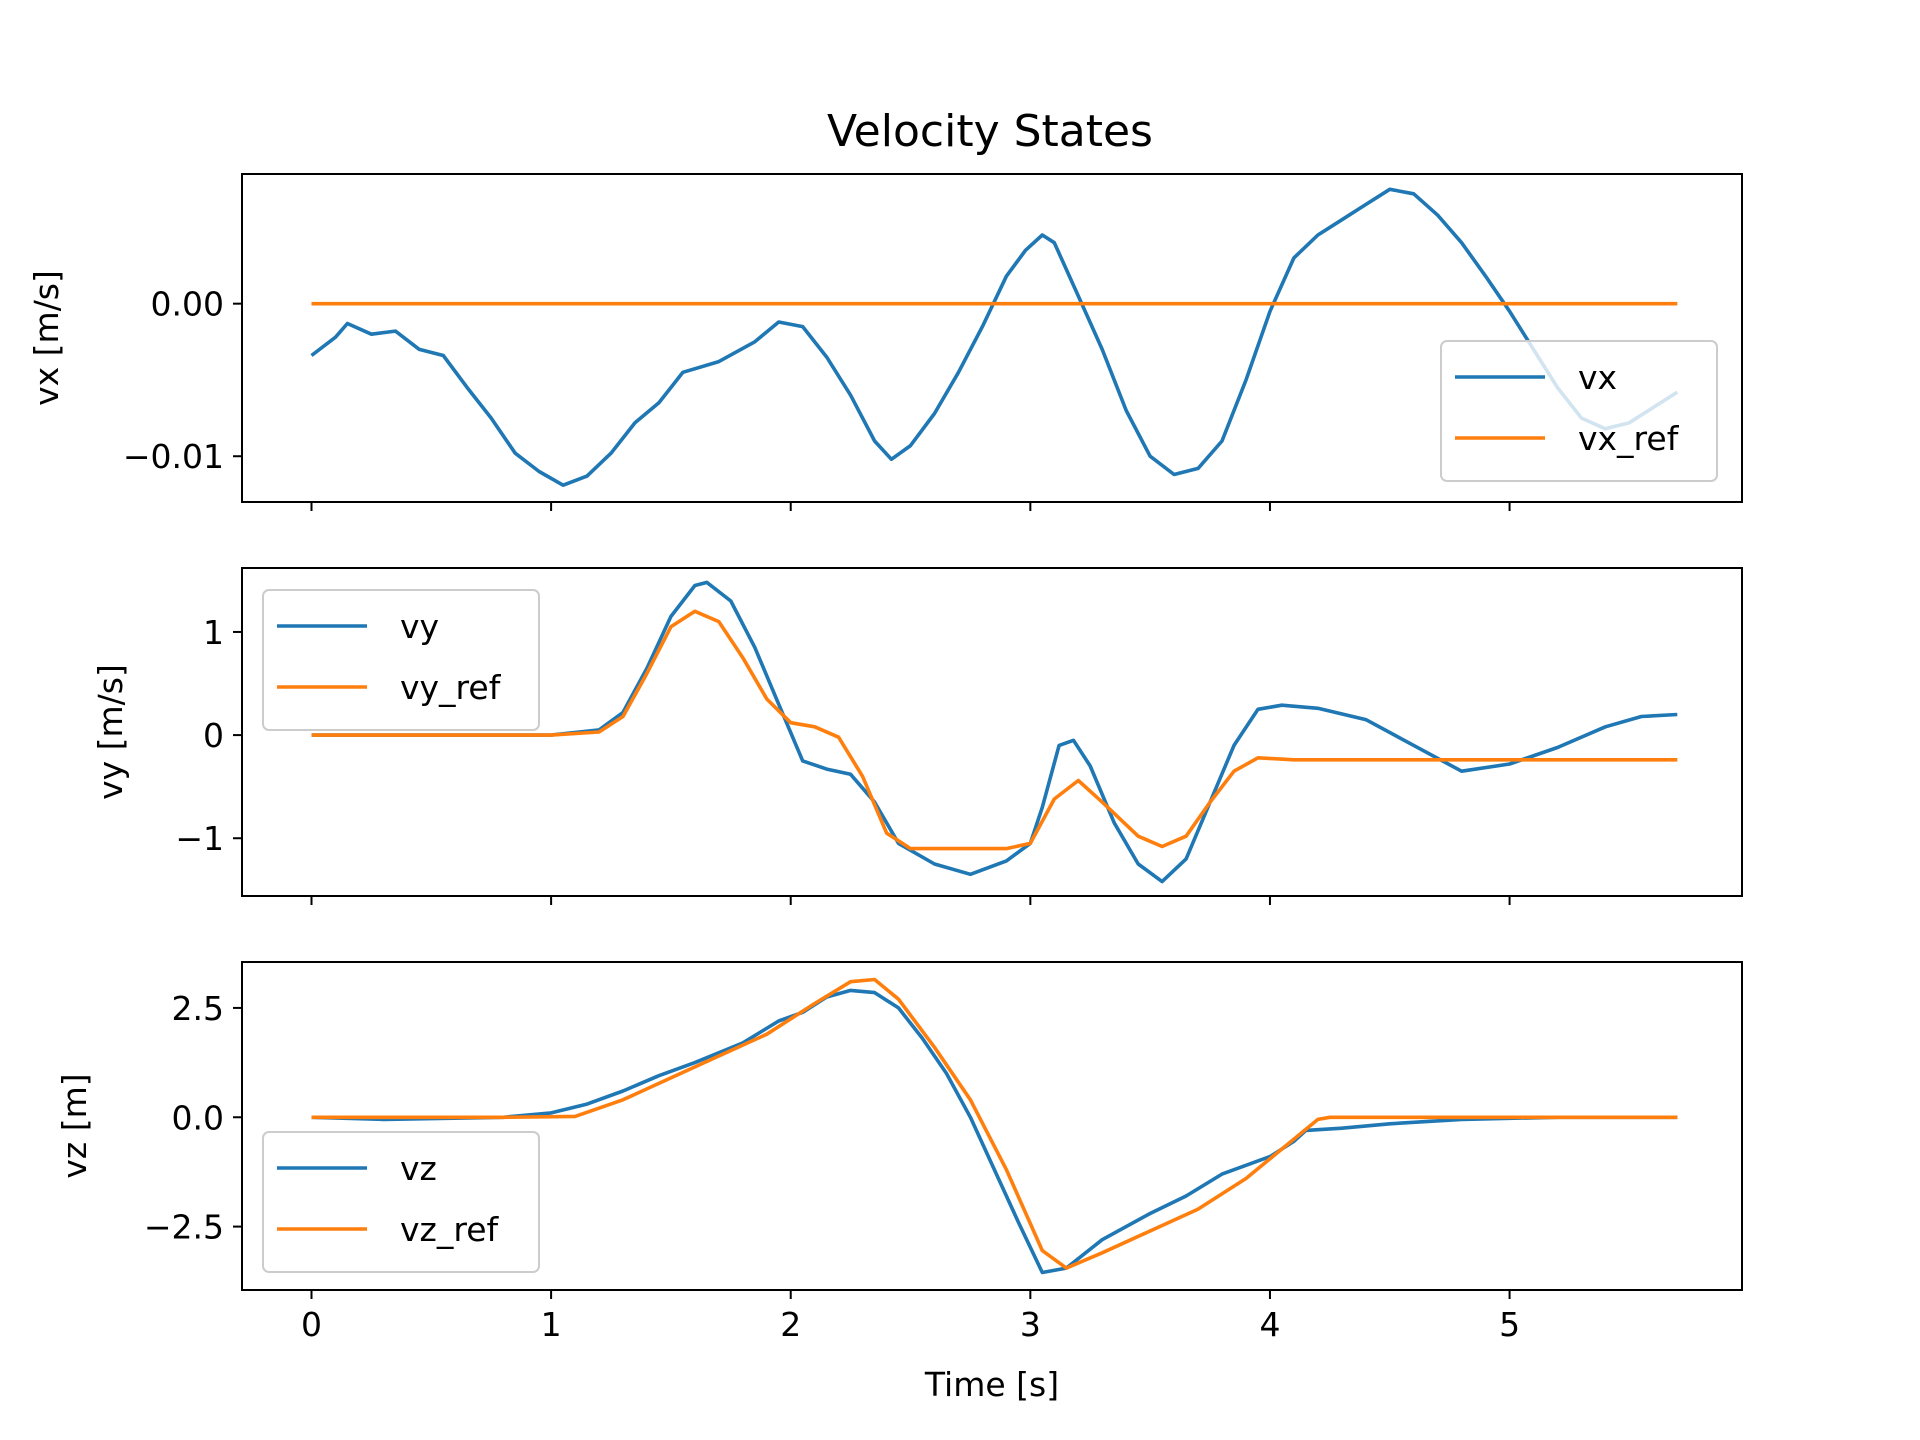  Describe the element at coordinates (213, 632) in the screenshot. I see `subplot-1-ytick-label: 1` at that location.